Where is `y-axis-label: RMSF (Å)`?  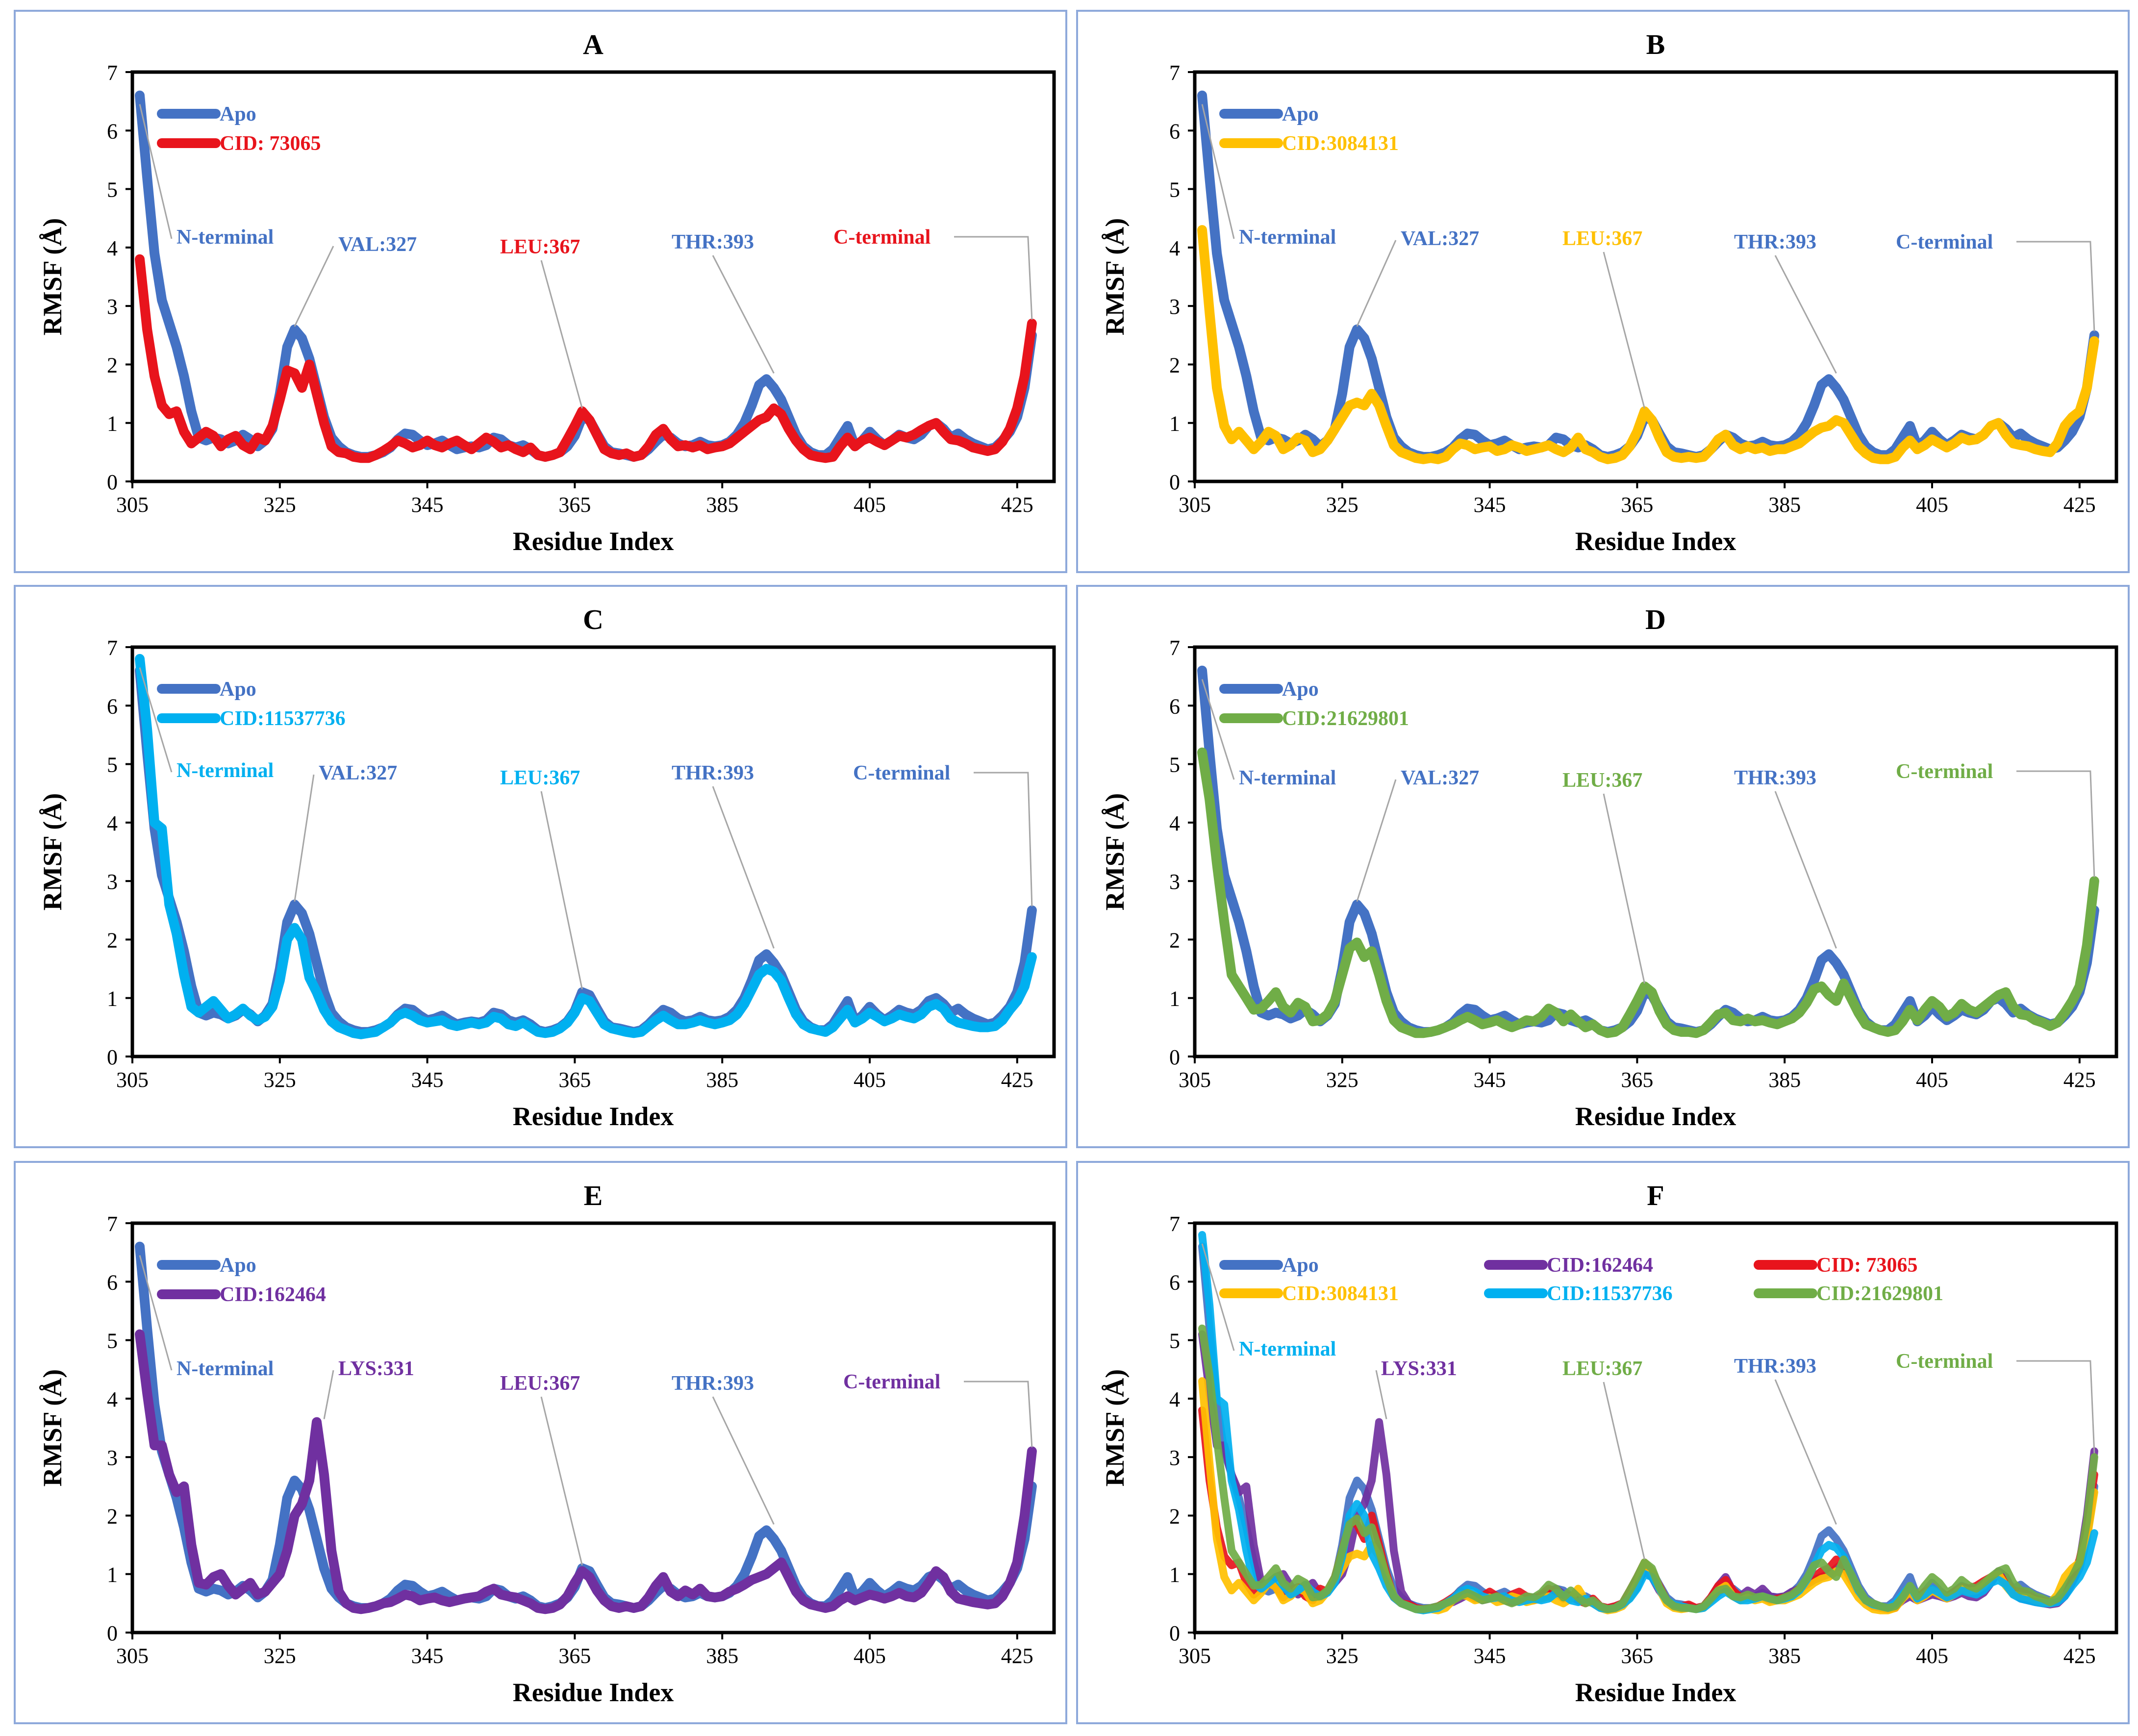
y-axis-label: RMSF (Å) is located at coordinates (1115, 277).